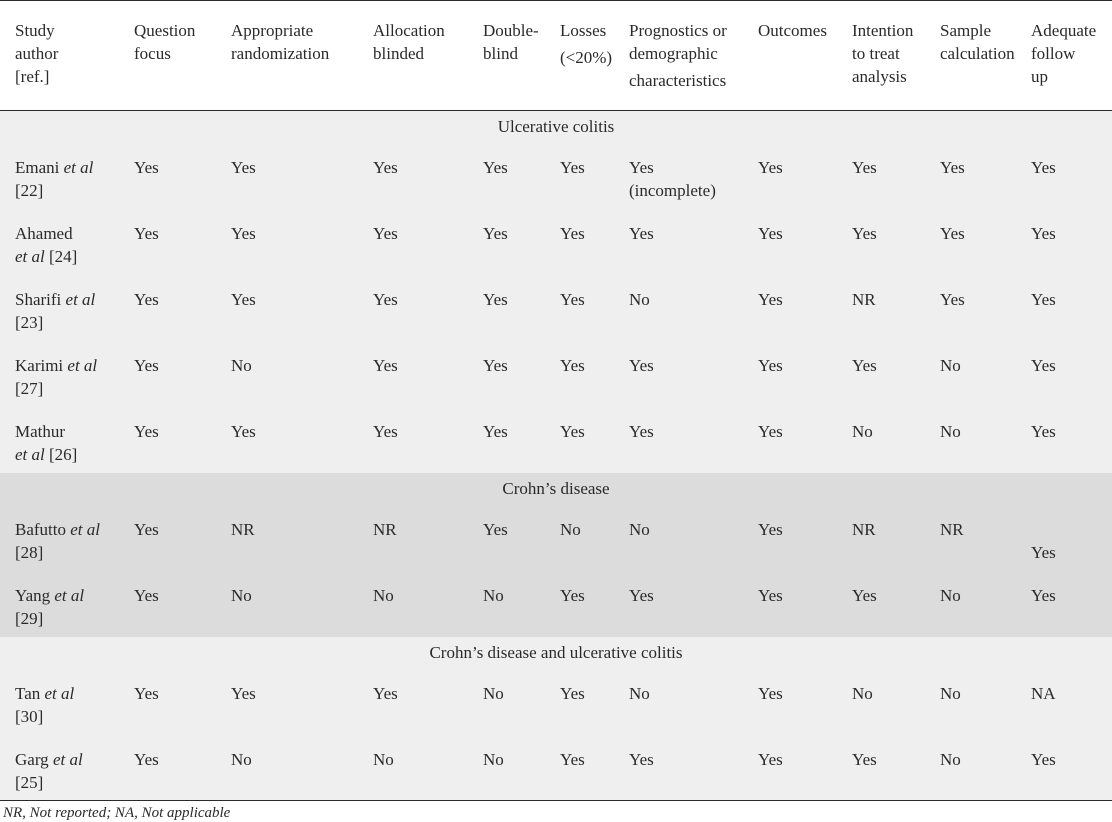 This screenshot has width=1112, height=822. I want to click on section-header-row: Crohn’s disease and ulcerative colitis, so click(556, 653).